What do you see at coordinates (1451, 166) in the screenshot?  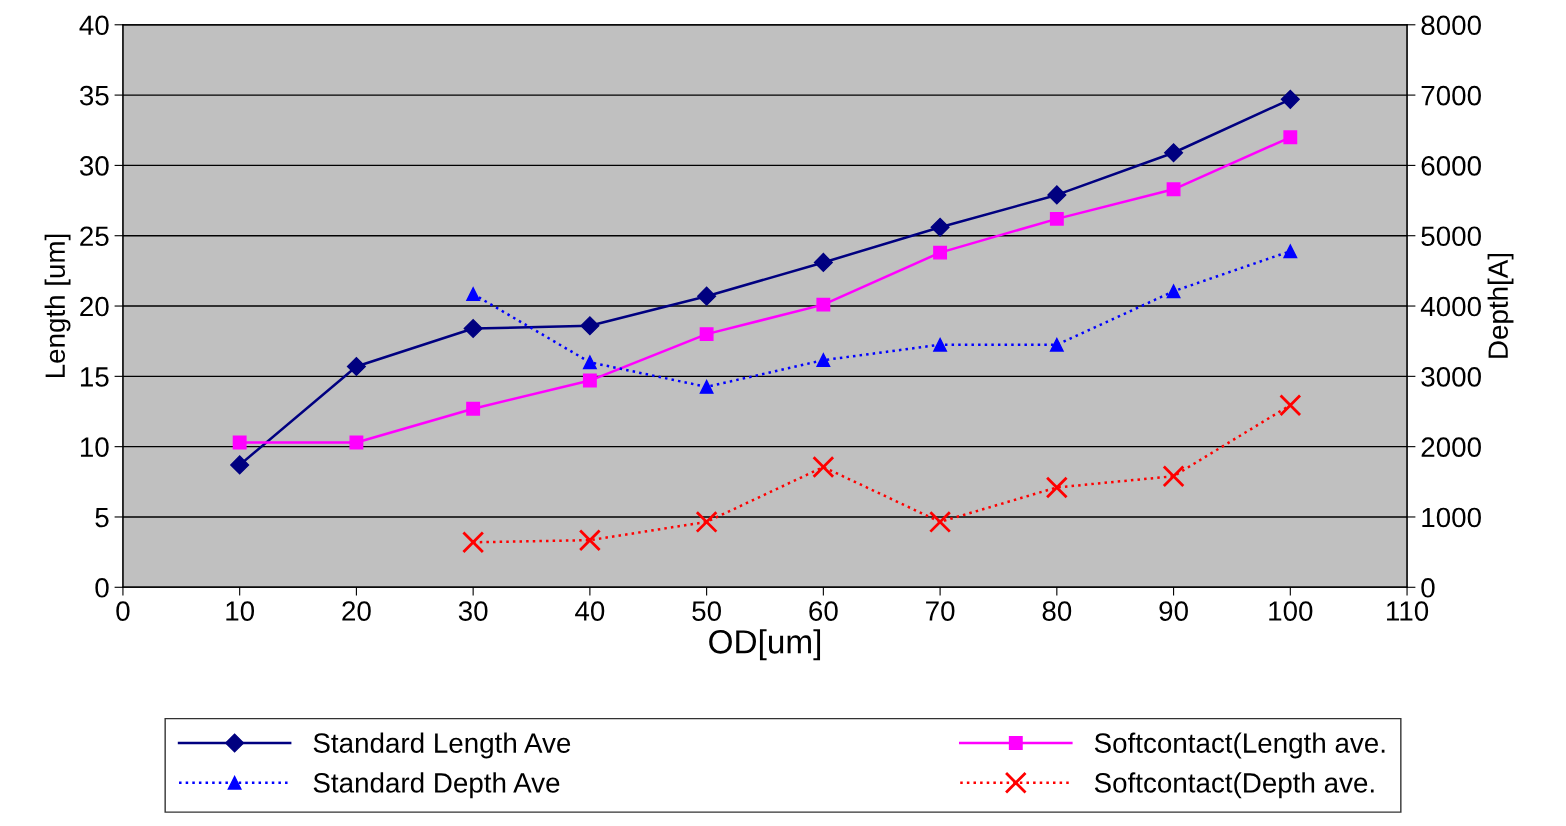 I see `y2-tick-label: 6000` at bounding box center [1451, 166].